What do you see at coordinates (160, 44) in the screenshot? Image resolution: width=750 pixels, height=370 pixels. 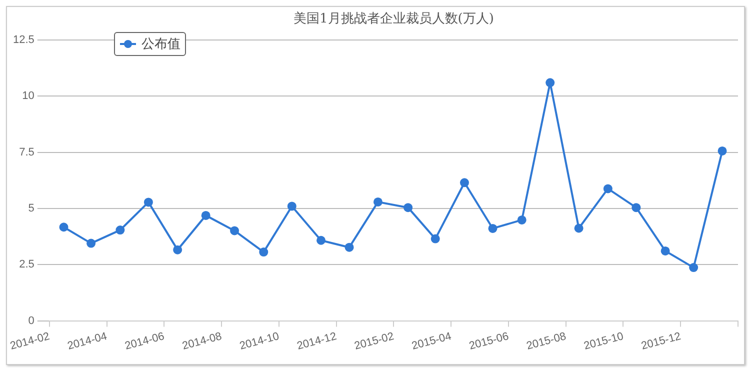 I see `legend-label: 公布值` at bounding box center [160, 44].